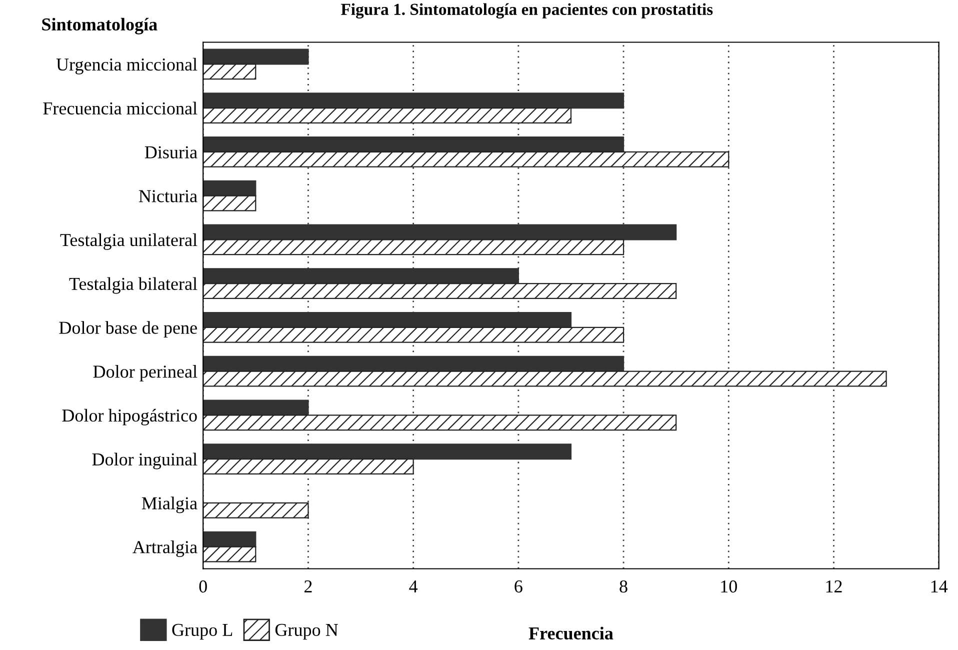 The height and width of the screenshot is (650, 958). I want to click on y-axis-title: Sintomatología, so click(100, 26).